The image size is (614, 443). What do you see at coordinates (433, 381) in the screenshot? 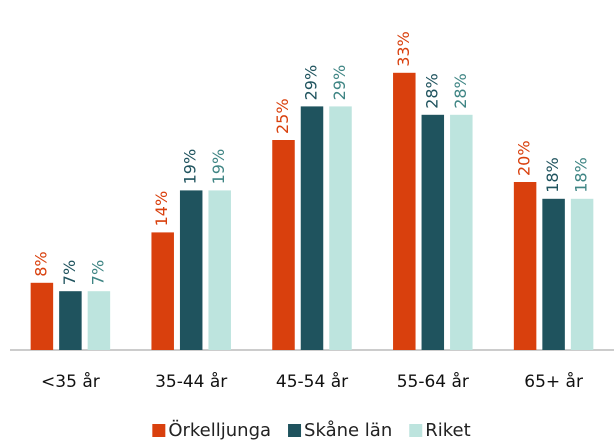
I see `x-tick-label: 55-64 år` at bounding box center [433, 381].